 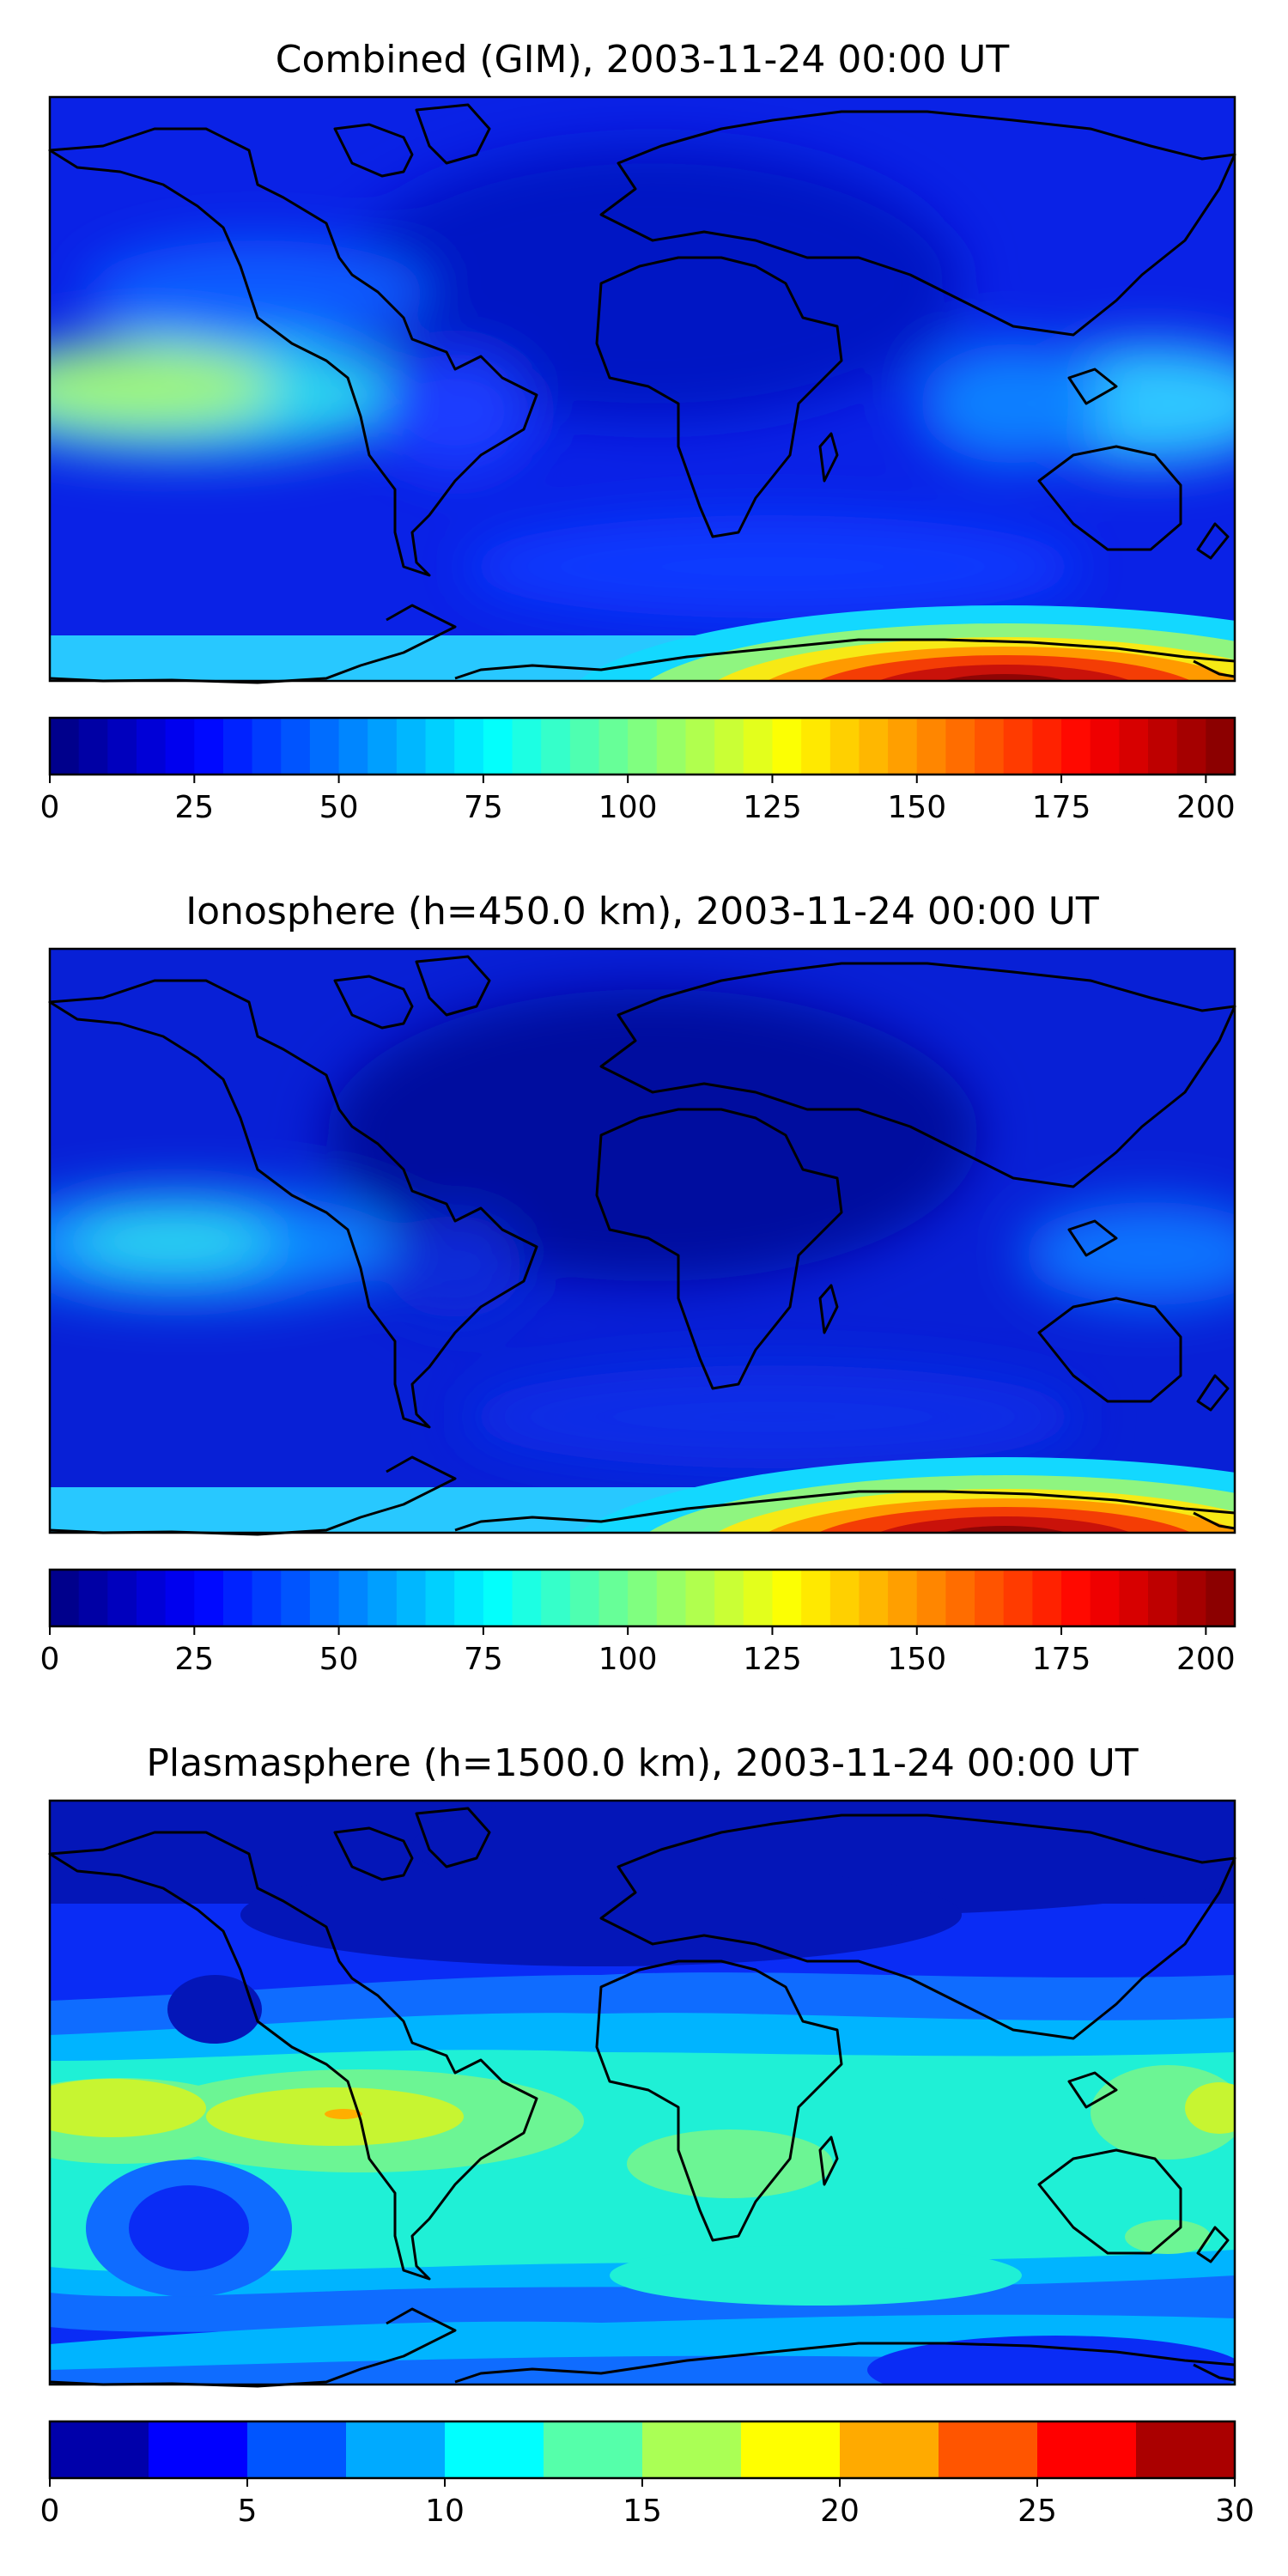 I want to click on colorbar-tick-label: 15, so click(x=642, y=2511).